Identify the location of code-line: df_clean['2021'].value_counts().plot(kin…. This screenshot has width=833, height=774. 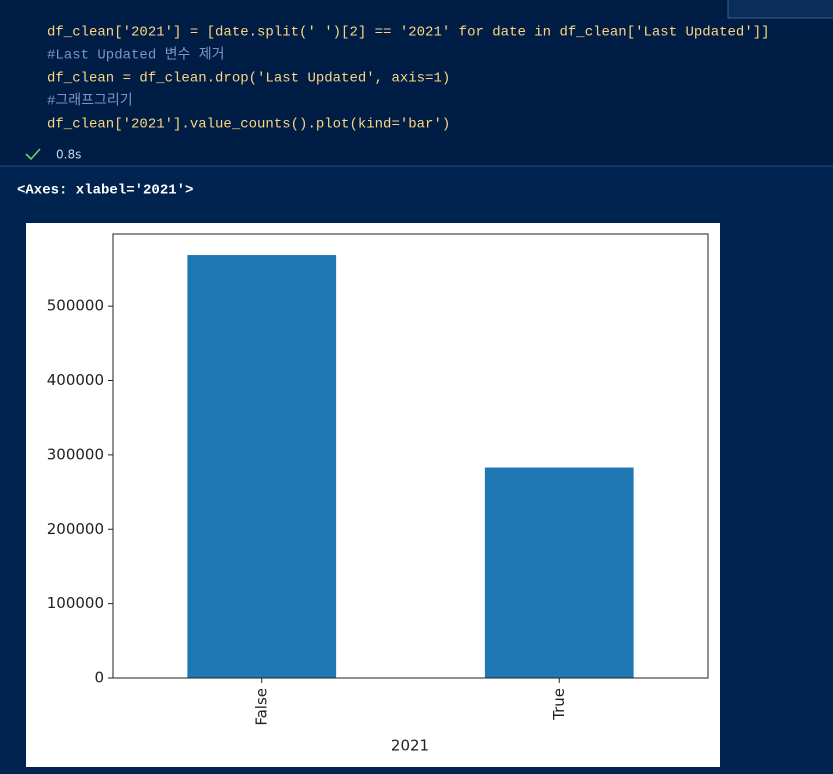
(248, 125).